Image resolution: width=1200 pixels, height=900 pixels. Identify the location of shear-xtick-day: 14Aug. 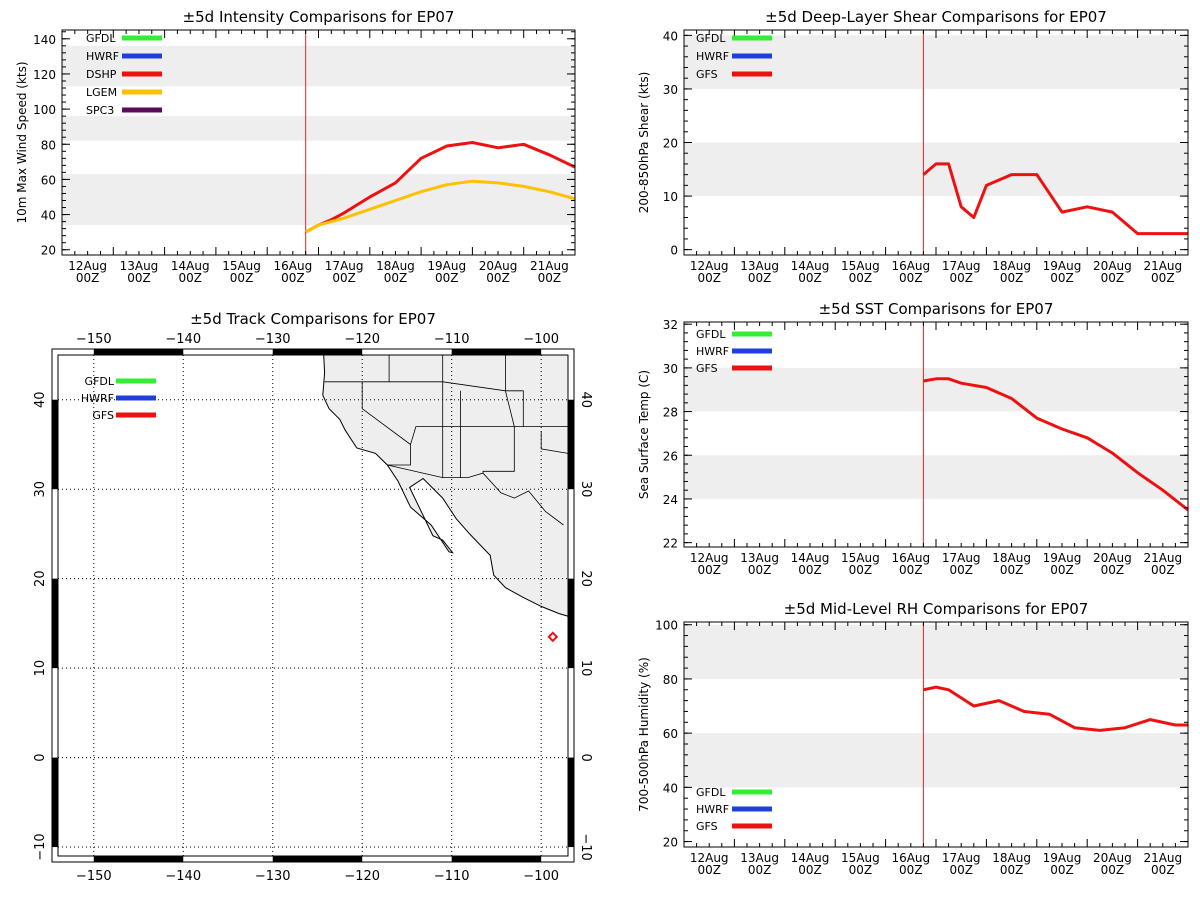
(810, 266).